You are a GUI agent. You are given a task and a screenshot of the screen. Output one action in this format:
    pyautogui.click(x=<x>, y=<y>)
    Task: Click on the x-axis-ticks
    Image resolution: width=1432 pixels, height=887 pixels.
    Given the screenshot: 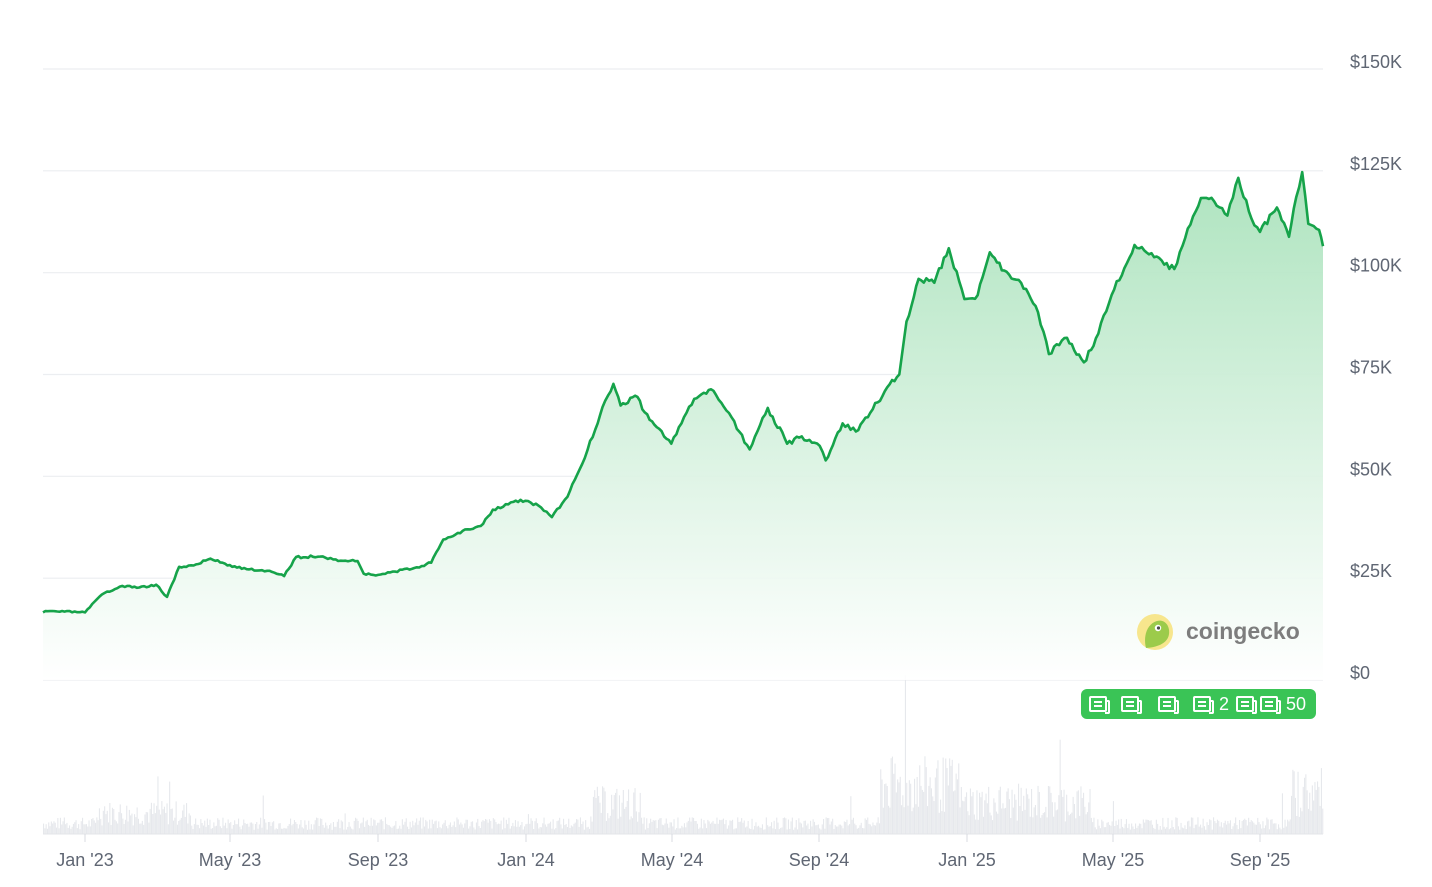 What is the action you would take?
    pyautogui.click(x=672, y=838)
    